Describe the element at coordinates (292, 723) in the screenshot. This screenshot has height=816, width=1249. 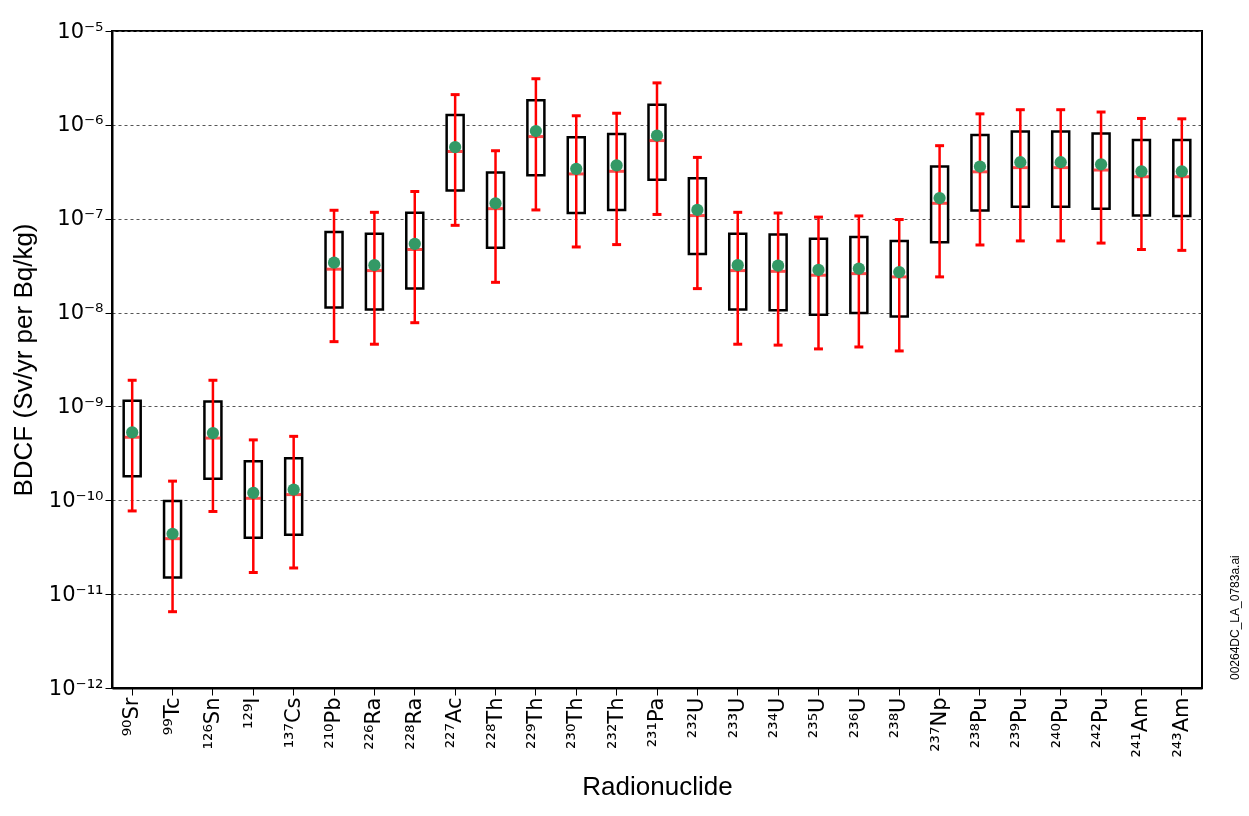
I see `x-tick-label: ¹³⁷Cs` at that location.